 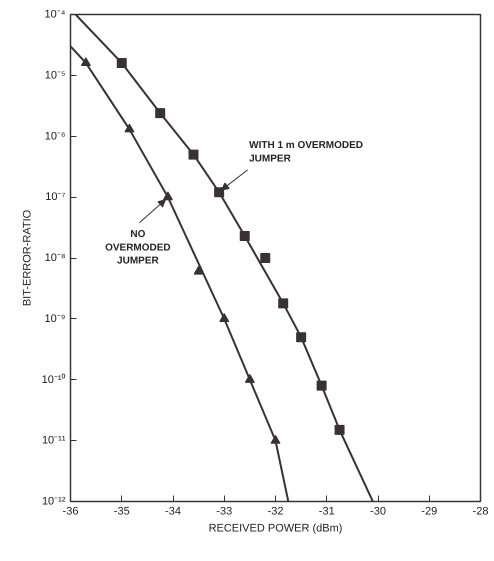 I want to click on y-axis-title: BIT-ERROR-RATIO, so click(x=28, y=257).